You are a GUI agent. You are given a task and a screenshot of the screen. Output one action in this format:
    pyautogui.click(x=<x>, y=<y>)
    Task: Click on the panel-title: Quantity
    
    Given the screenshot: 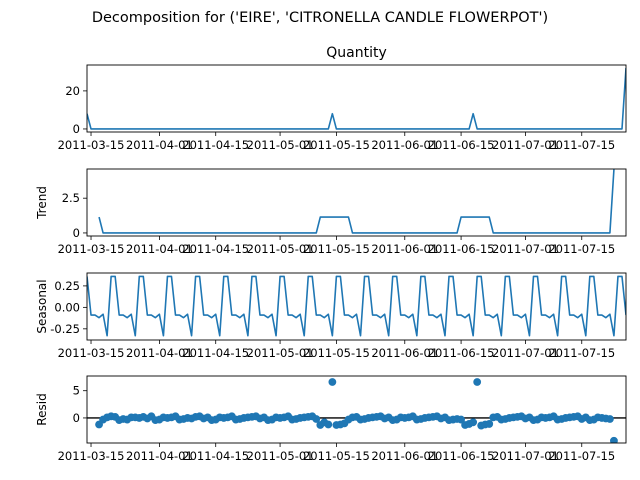 What is the action you would take?
    pyautogui.click(x=356, y=53)
    